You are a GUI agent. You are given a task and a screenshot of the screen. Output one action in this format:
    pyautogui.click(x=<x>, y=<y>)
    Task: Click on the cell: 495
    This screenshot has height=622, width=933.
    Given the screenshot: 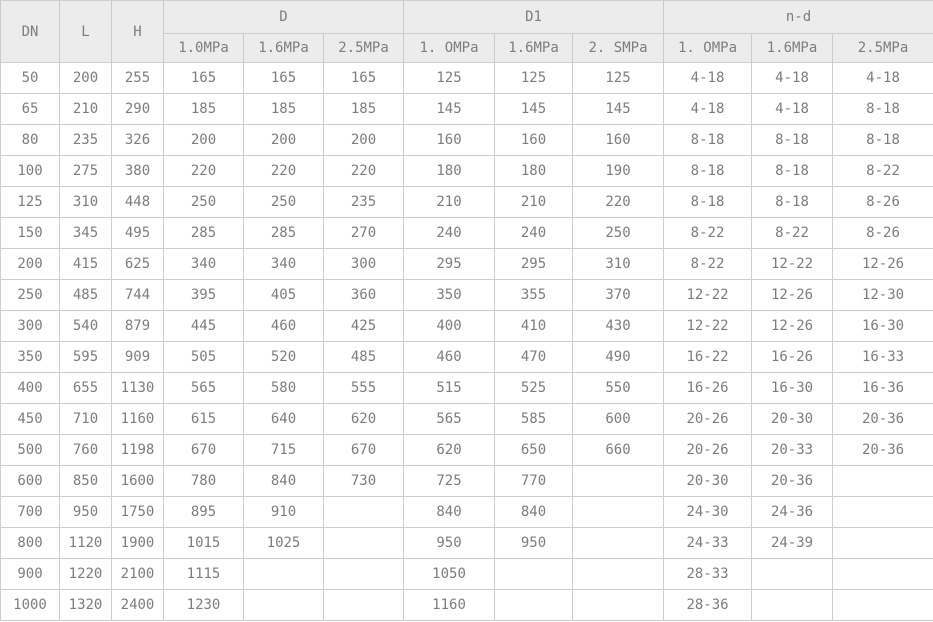 What is the action you would take?
    pyautogui.click(x=137, y=233)
    